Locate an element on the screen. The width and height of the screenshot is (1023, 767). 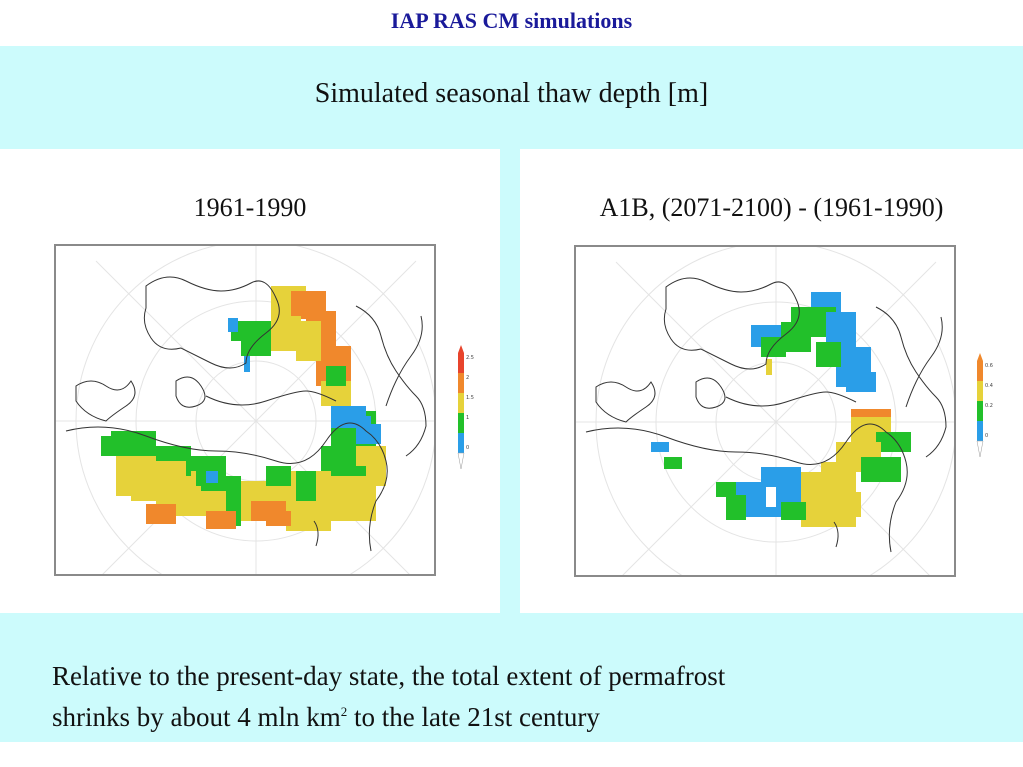
colorbar-scenario-segment-yellow is located at coordinates (980, 391).